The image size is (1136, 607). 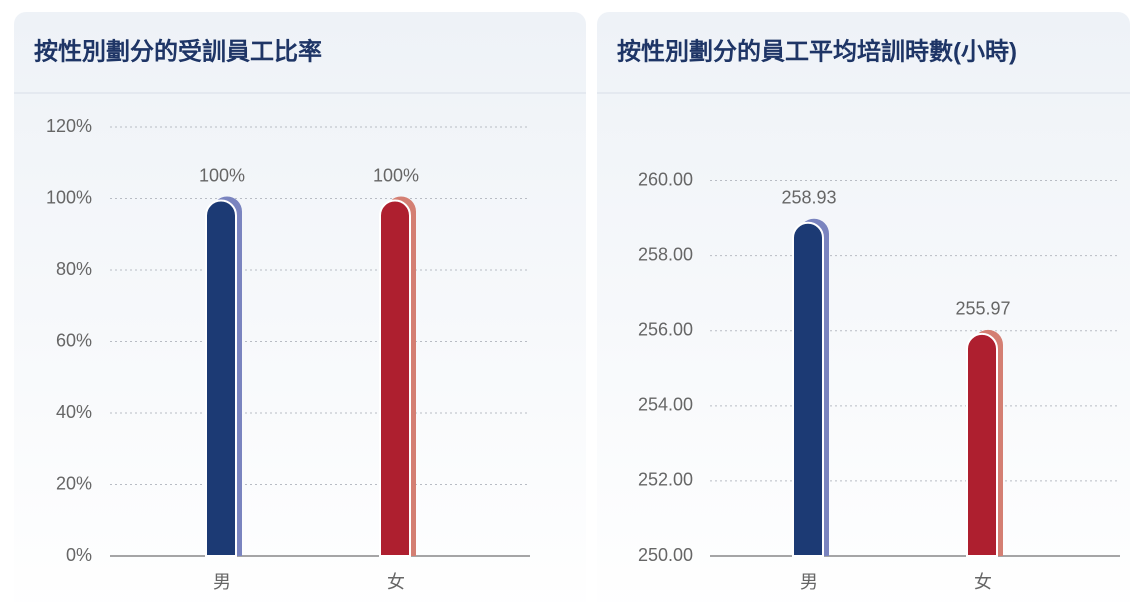 What do you see at coordinates (69, 197) in the screenshot?
I see `y-tick-label: 100%` at bounding box center [69, 197].